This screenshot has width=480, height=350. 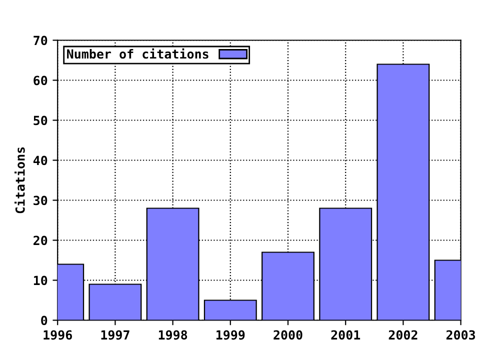 I want to click on x-tick-label: 1998, so click(x=173, y=335).